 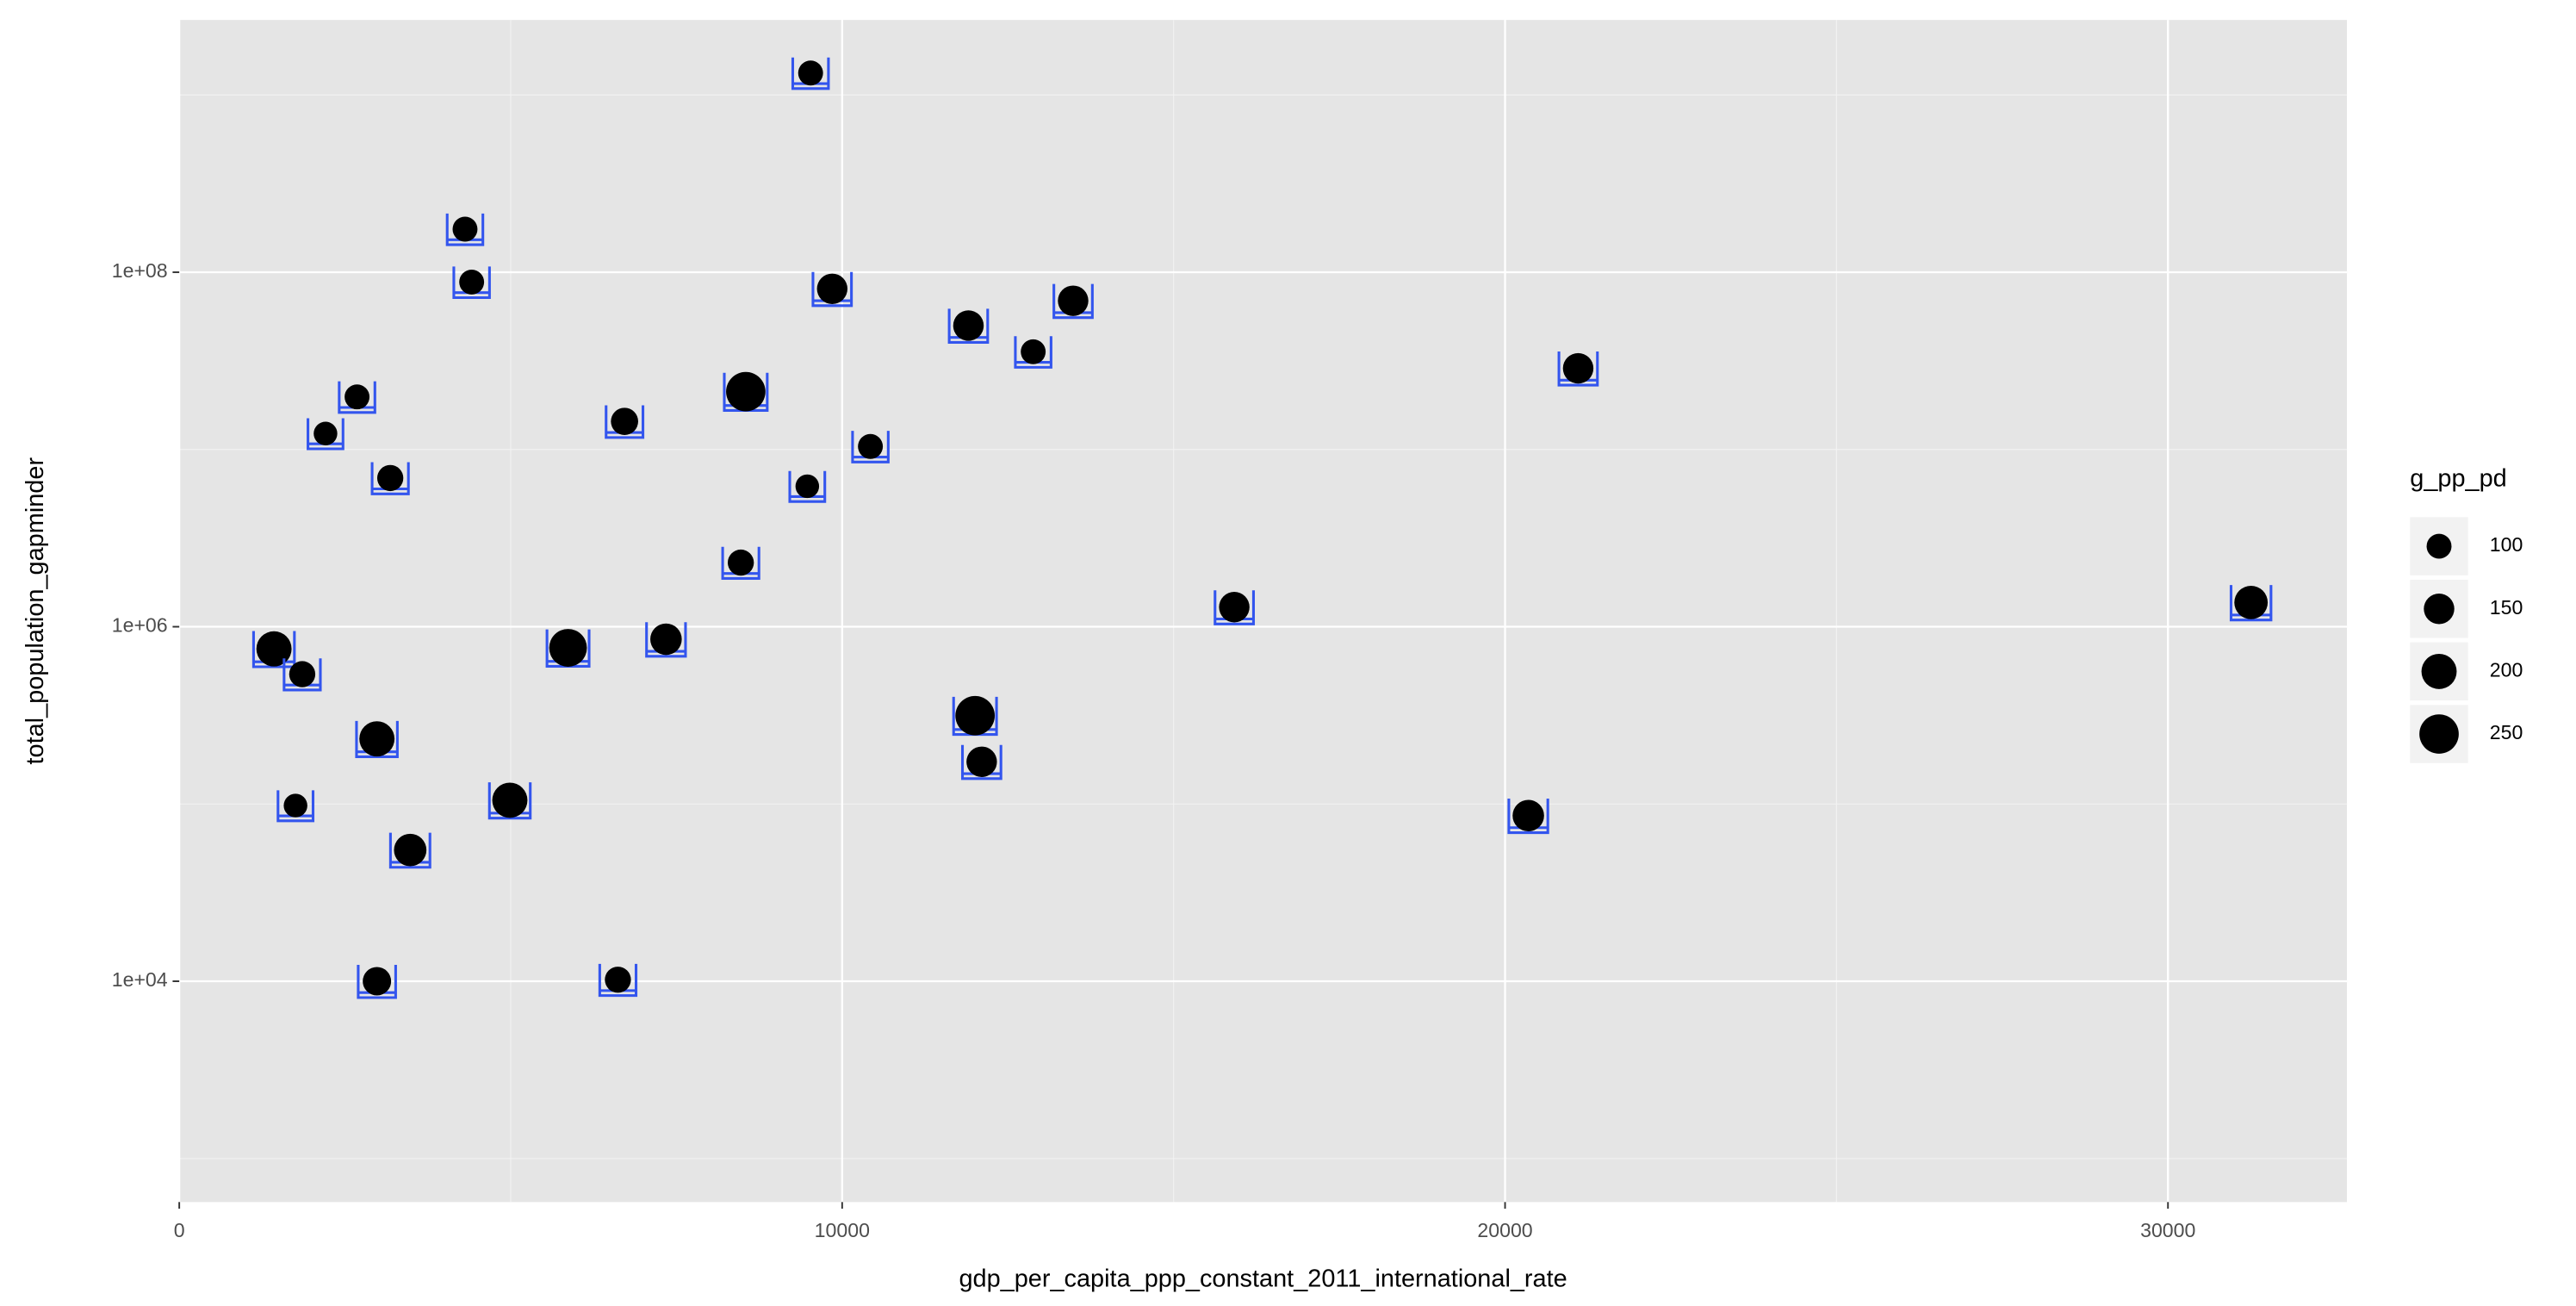 What do you see at coordinates (2507, 732) in the screenshot?
I see `legend-label: 250` at bounding box center [2507, 732].